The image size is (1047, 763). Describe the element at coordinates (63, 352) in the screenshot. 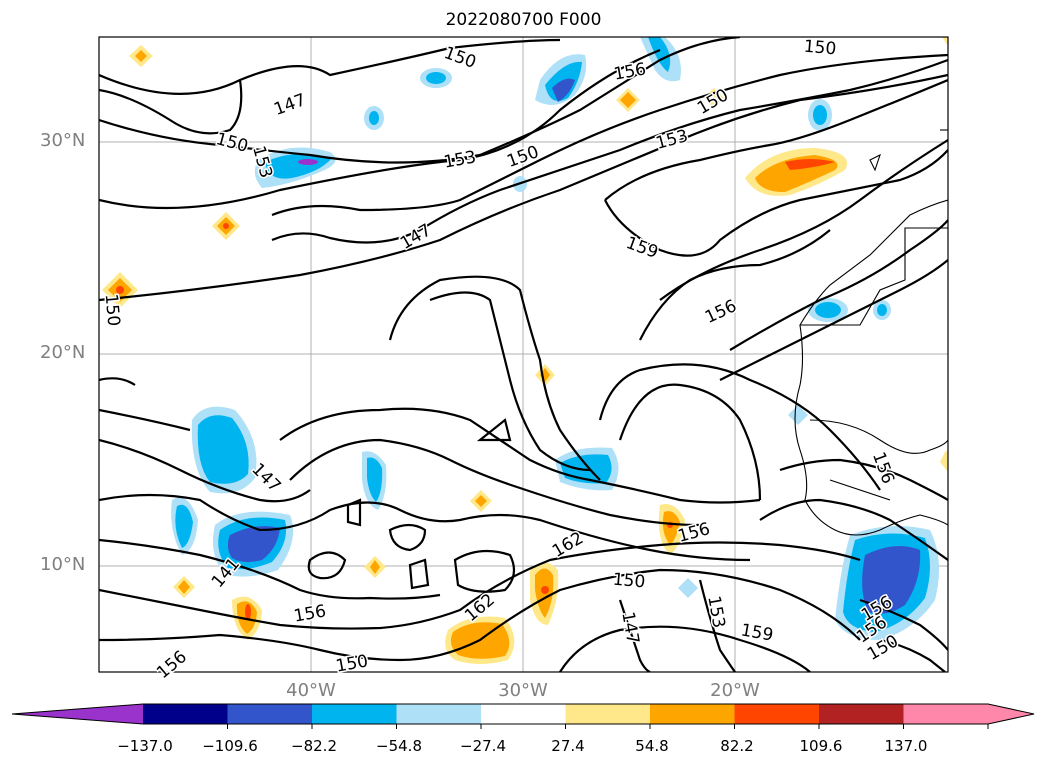

I see `lat-label-20n: 20°N` at that location.